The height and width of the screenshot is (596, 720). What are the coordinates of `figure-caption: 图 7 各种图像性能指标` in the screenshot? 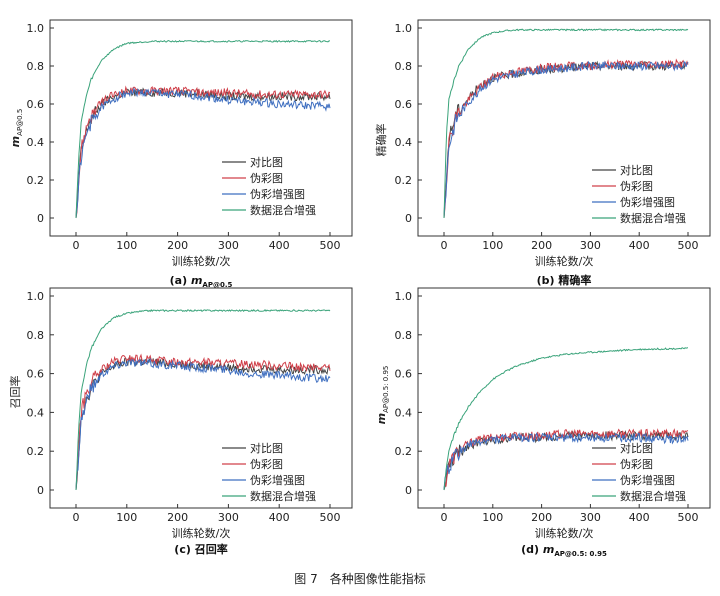 It's located at (359, 578).